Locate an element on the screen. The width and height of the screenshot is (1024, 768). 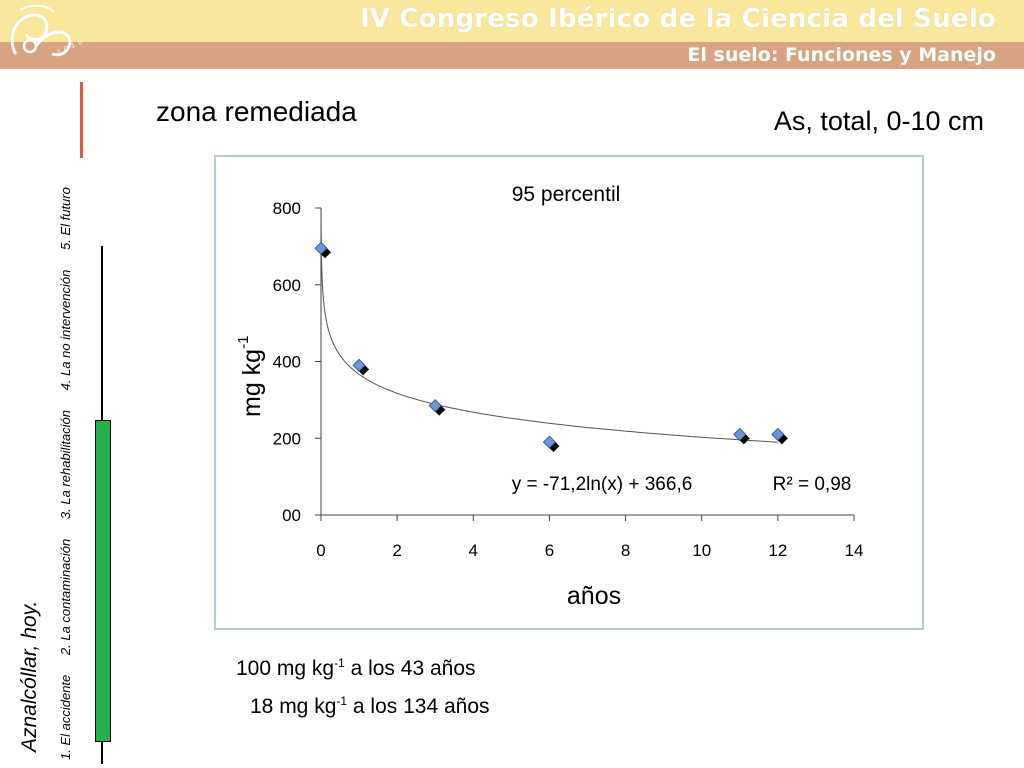
zone-label: zona remediada is located at coordinates (256, 111).